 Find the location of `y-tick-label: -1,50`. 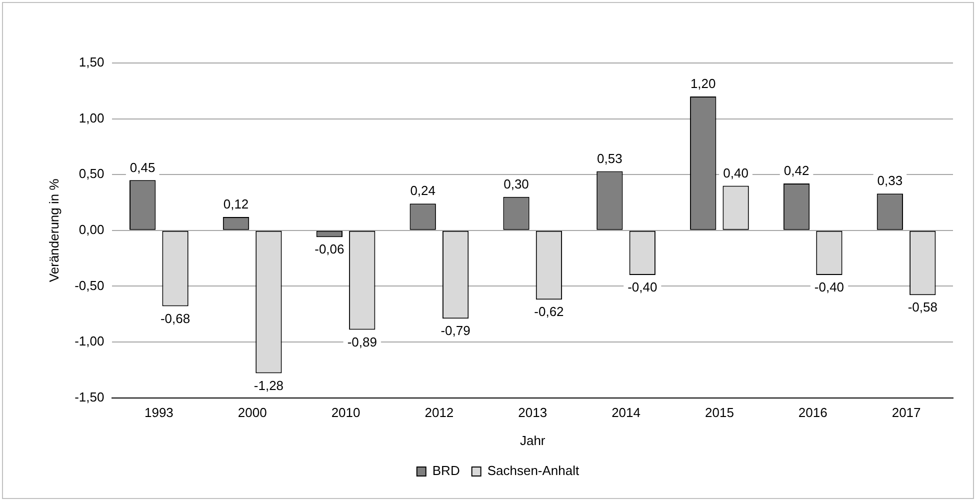

y-tick-label: -1,50 is located at coordinates (89, 396).